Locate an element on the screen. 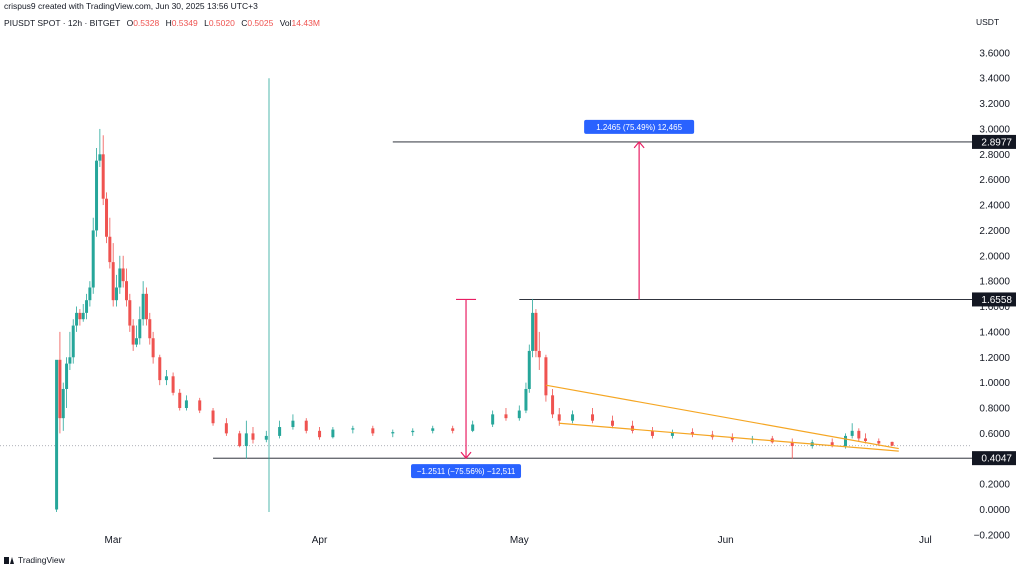 The image size is (1024, 567). wedge-upper-line is located at coordinates (722, 417).